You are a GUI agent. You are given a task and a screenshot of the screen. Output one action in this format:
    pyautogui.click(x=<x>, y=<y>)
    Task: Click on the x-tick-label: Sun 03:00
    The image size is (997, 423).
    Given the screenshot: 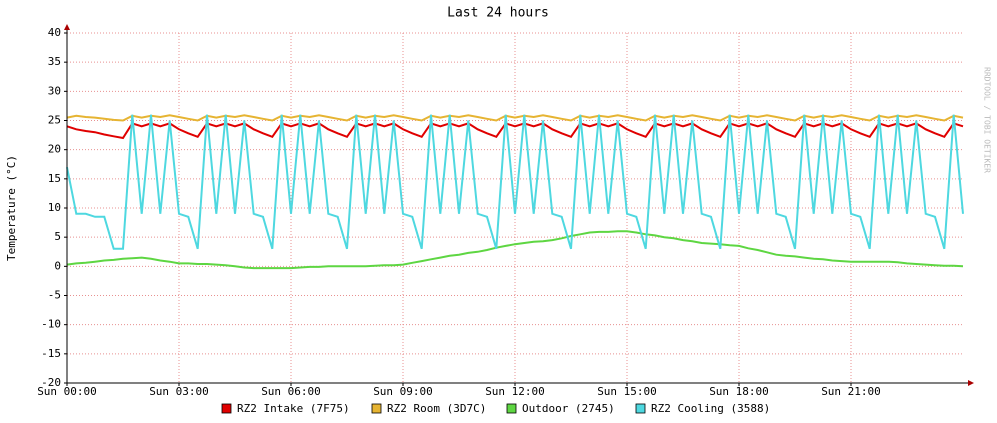 What is the action you would take?
    pyautogui.click(x=179, y=391)
    